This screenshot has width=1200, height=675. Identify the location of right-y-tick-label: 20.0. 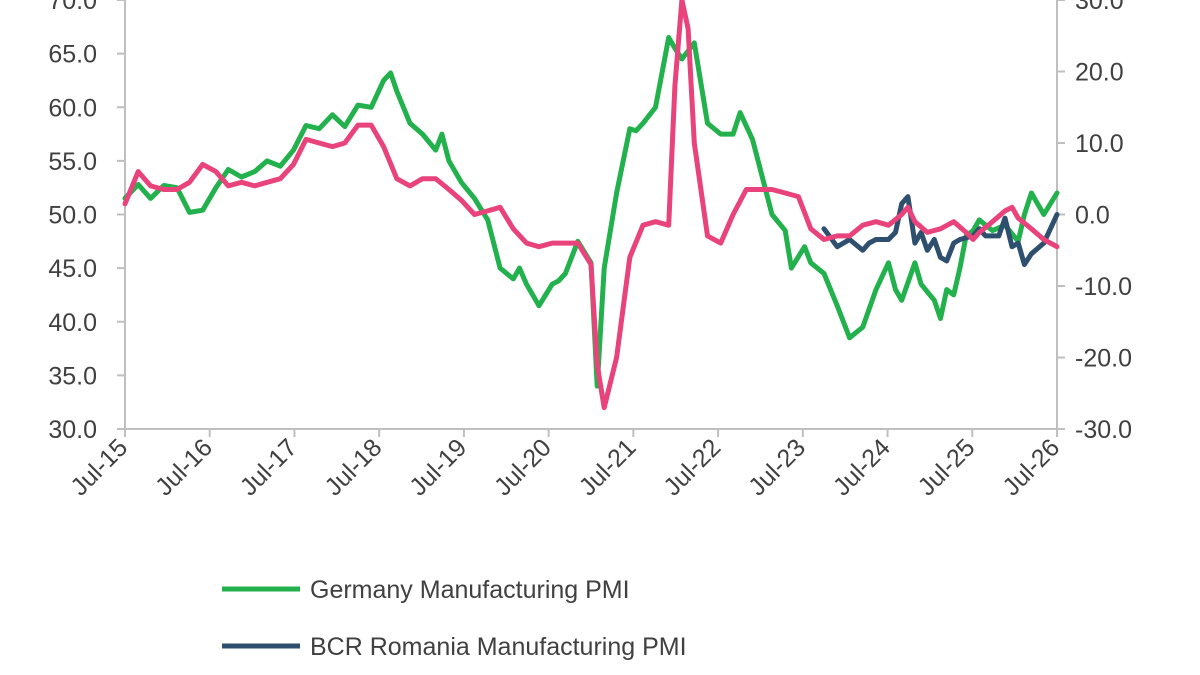
(1099, 73).